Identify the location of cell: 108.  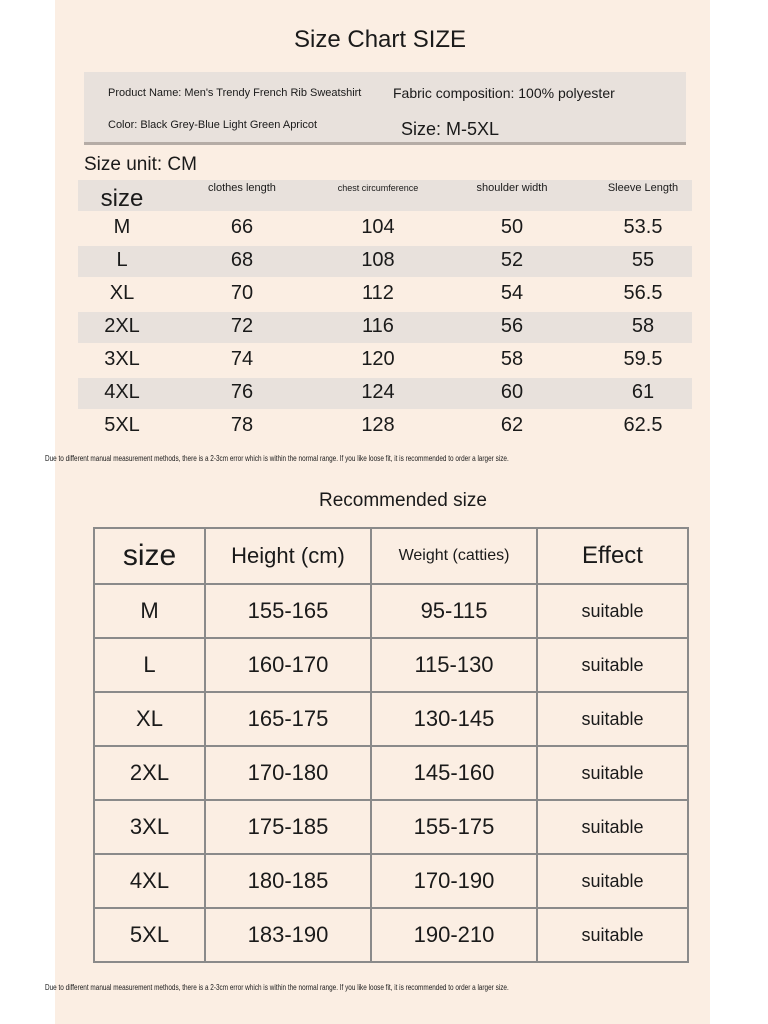
(378, 260).